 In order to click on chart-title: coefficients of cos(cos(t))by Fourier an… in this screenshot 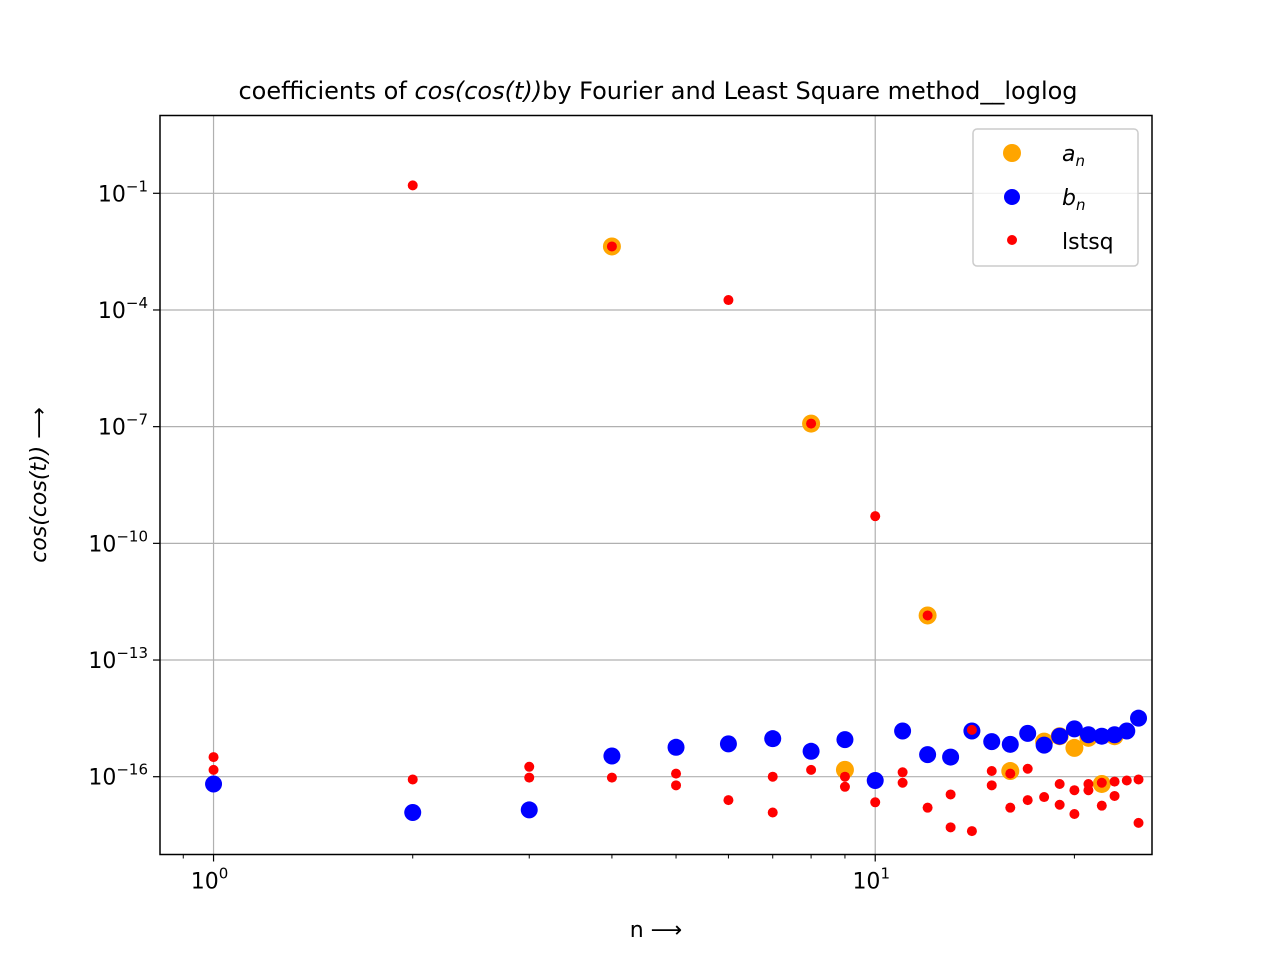, I will do `click(657, 91)`.